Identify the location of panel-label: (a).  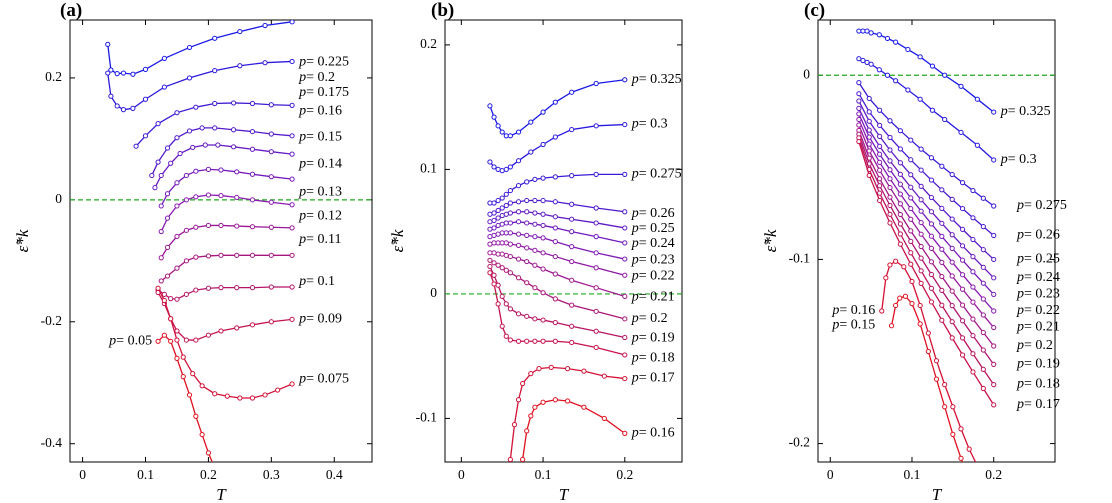
(71, 10).